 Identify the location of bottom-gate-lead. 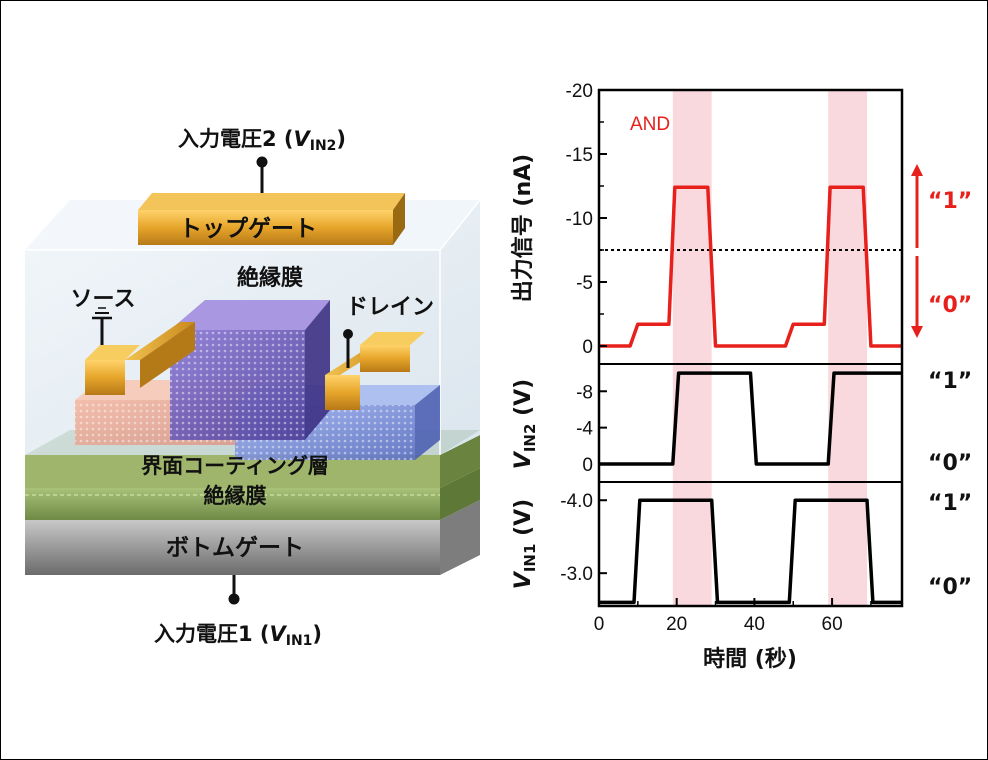
(234, 590).